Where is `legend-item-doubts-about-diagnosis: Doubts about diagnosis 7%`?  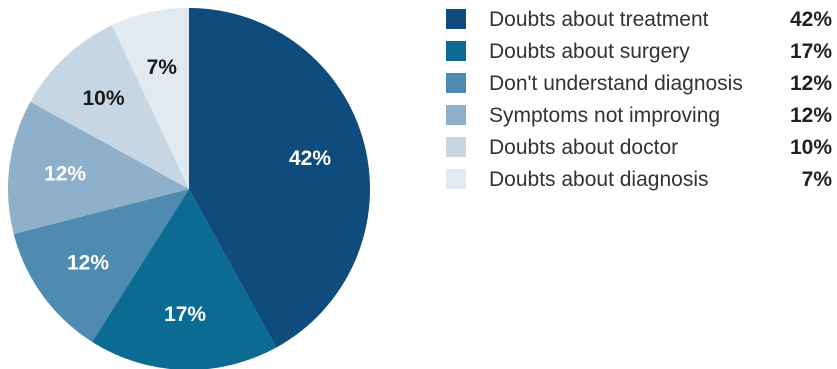
legend-item-doubts-about-diagnosis: Doubts about diagnosis 7% is located at coordinates (639, 179).